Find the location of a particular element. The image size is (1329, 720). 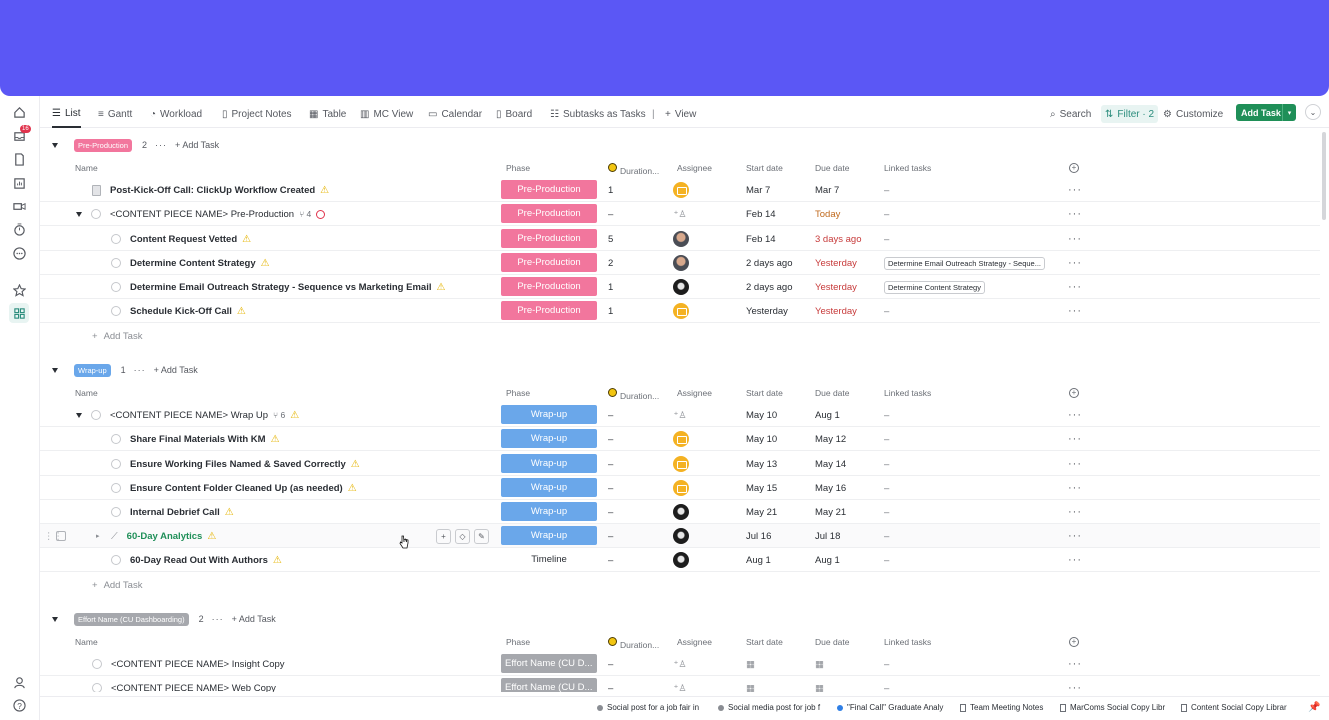

due-date: Jul 18 is located at coordinates (828, 536).